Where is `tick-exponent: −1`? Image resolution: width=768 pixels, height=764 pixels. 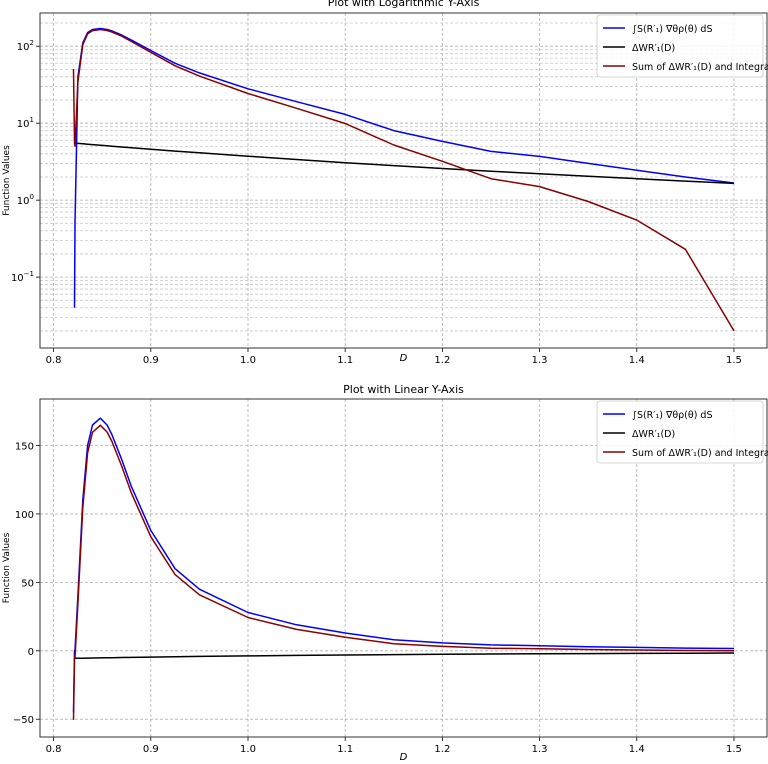
tick-exponent: −1 is located at coordinates (29, 274).